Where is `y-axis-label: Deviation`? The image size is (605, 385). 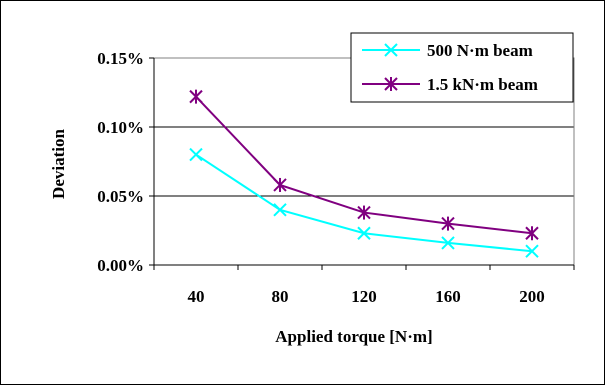
y-axis-label: Deviation is located at coordinates (58, 164).